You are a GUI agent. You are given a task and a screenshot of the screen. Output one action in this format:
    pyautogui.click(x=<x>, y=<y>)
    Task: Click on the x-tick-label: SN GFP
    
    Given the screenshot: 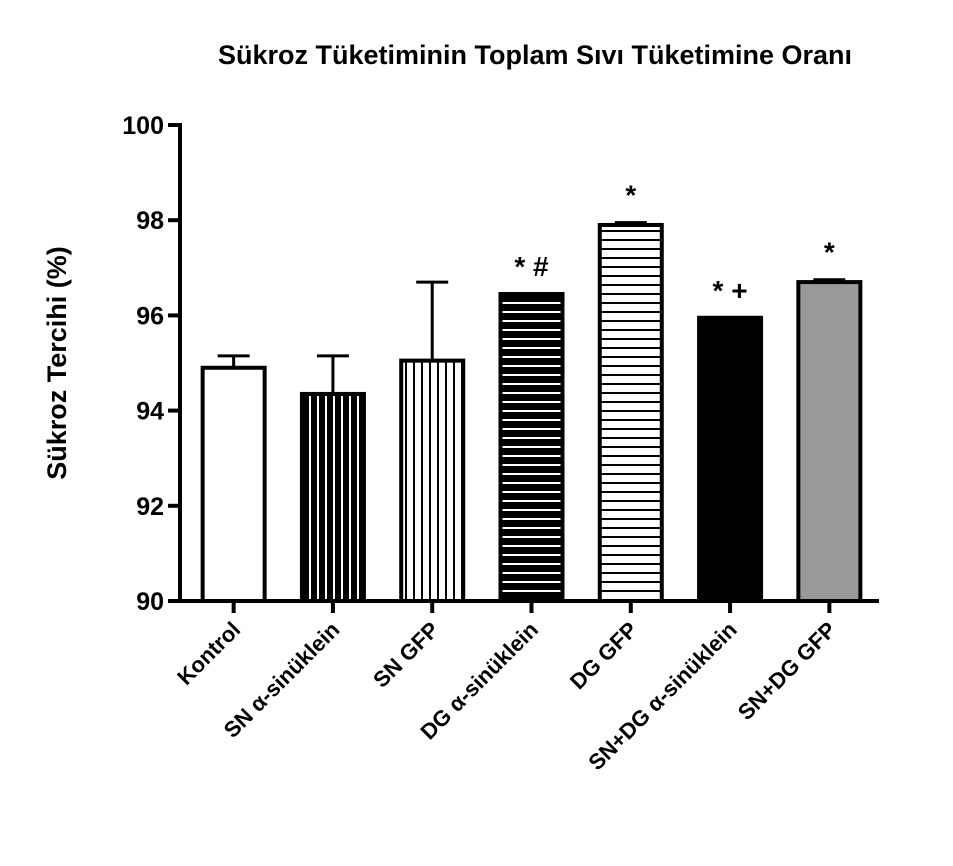 What is the action you would take?
    pyautogui.click(x=406, y=655)
    